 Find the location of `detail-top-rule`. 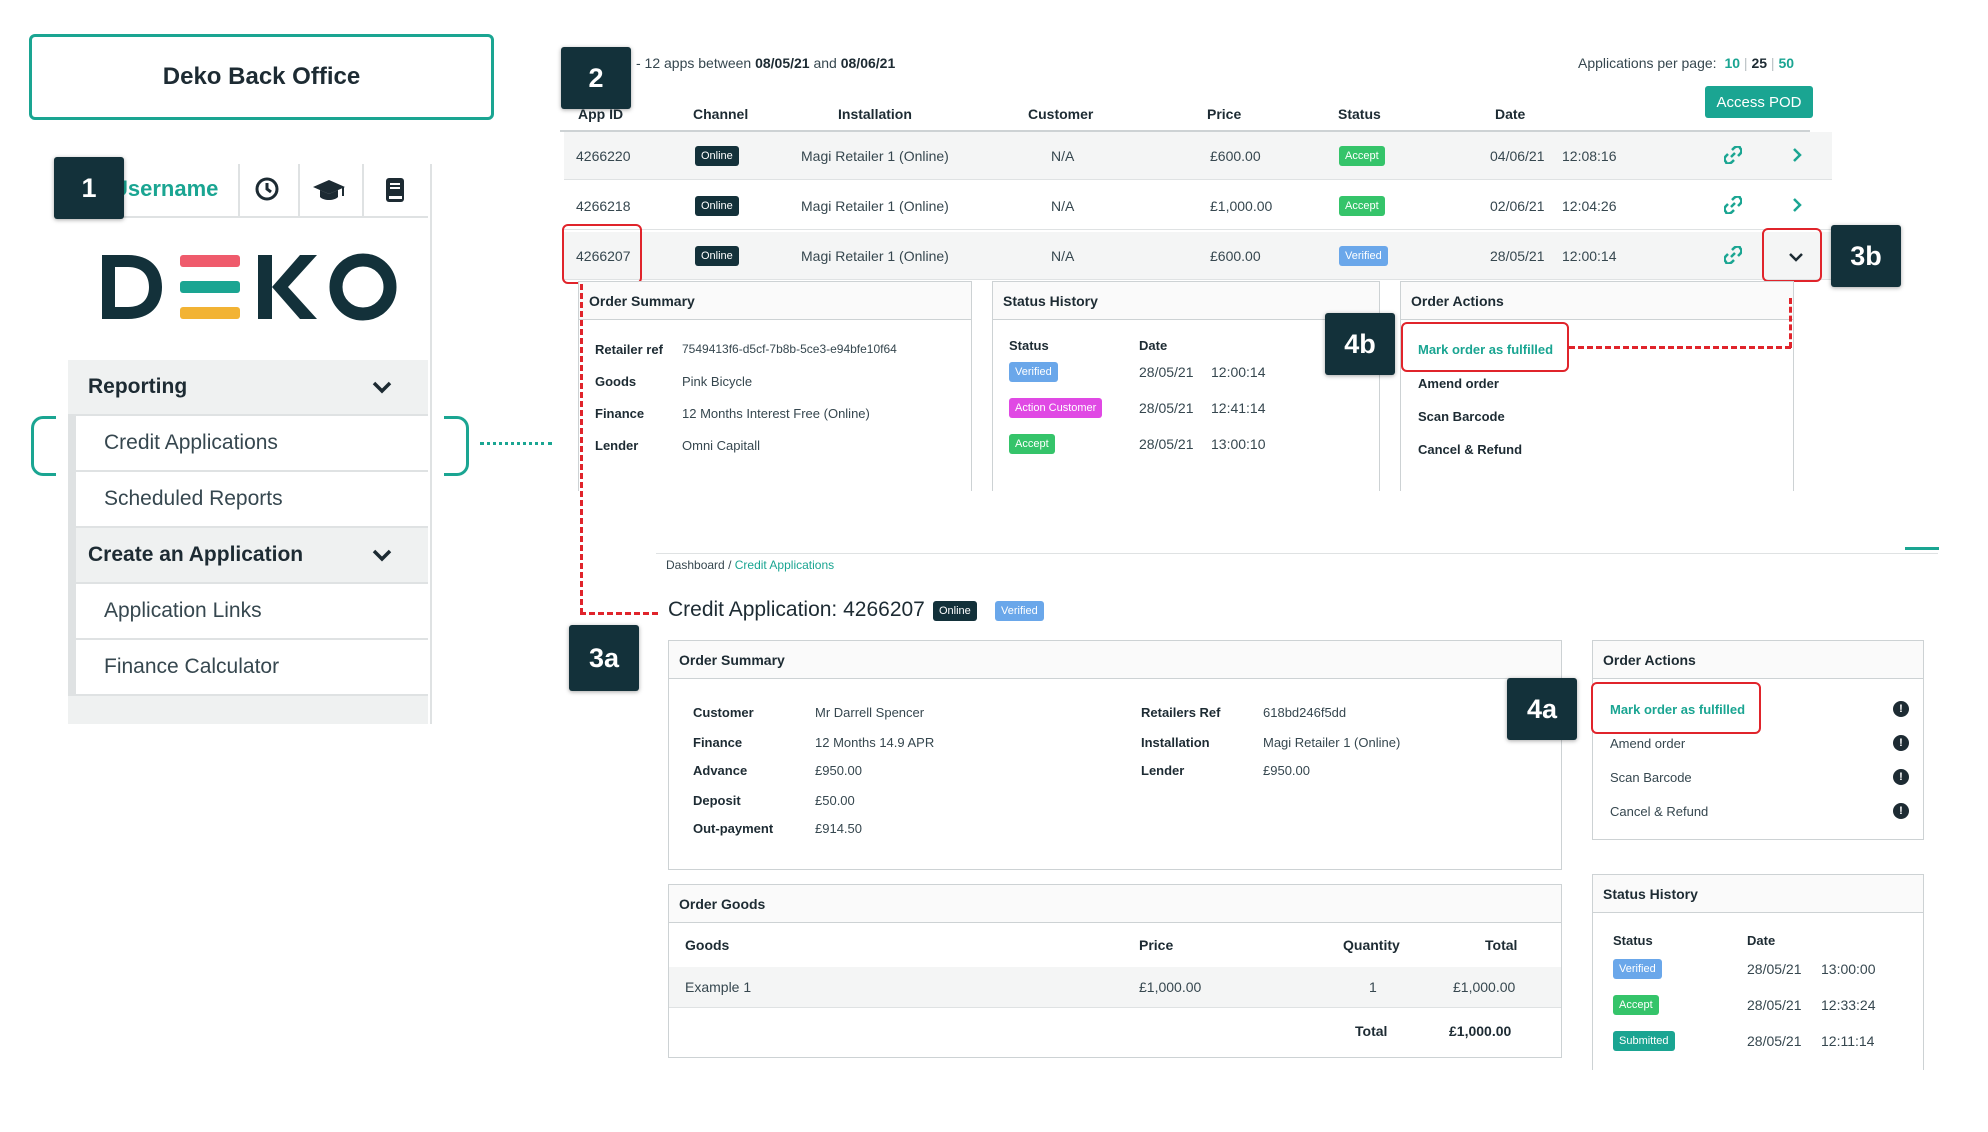

detail-top-rule is located at coordinates (1297, 553).